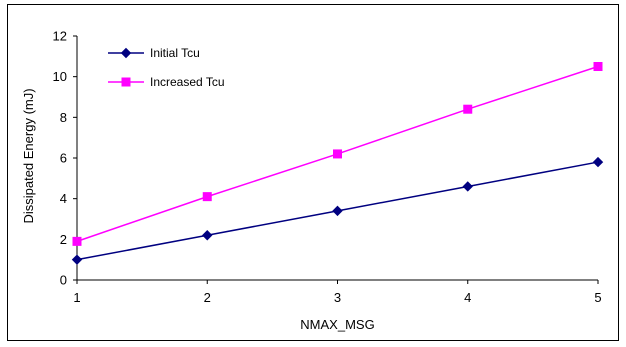 This screenshot has height=347, width=626. Describe the element at coordinates (76, 297) in the screenshot. I see `x-tick-label: 1` at that location.